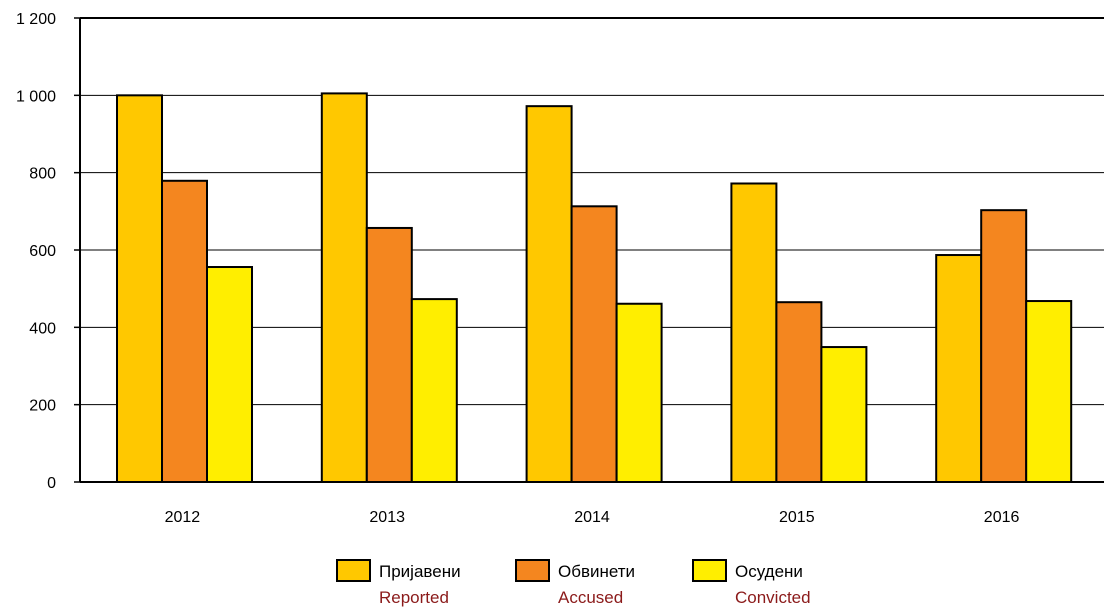 The width and height of the screenshot is (1104, 607). I want to click on legend-label-2: Осудени, so click(769, 571).